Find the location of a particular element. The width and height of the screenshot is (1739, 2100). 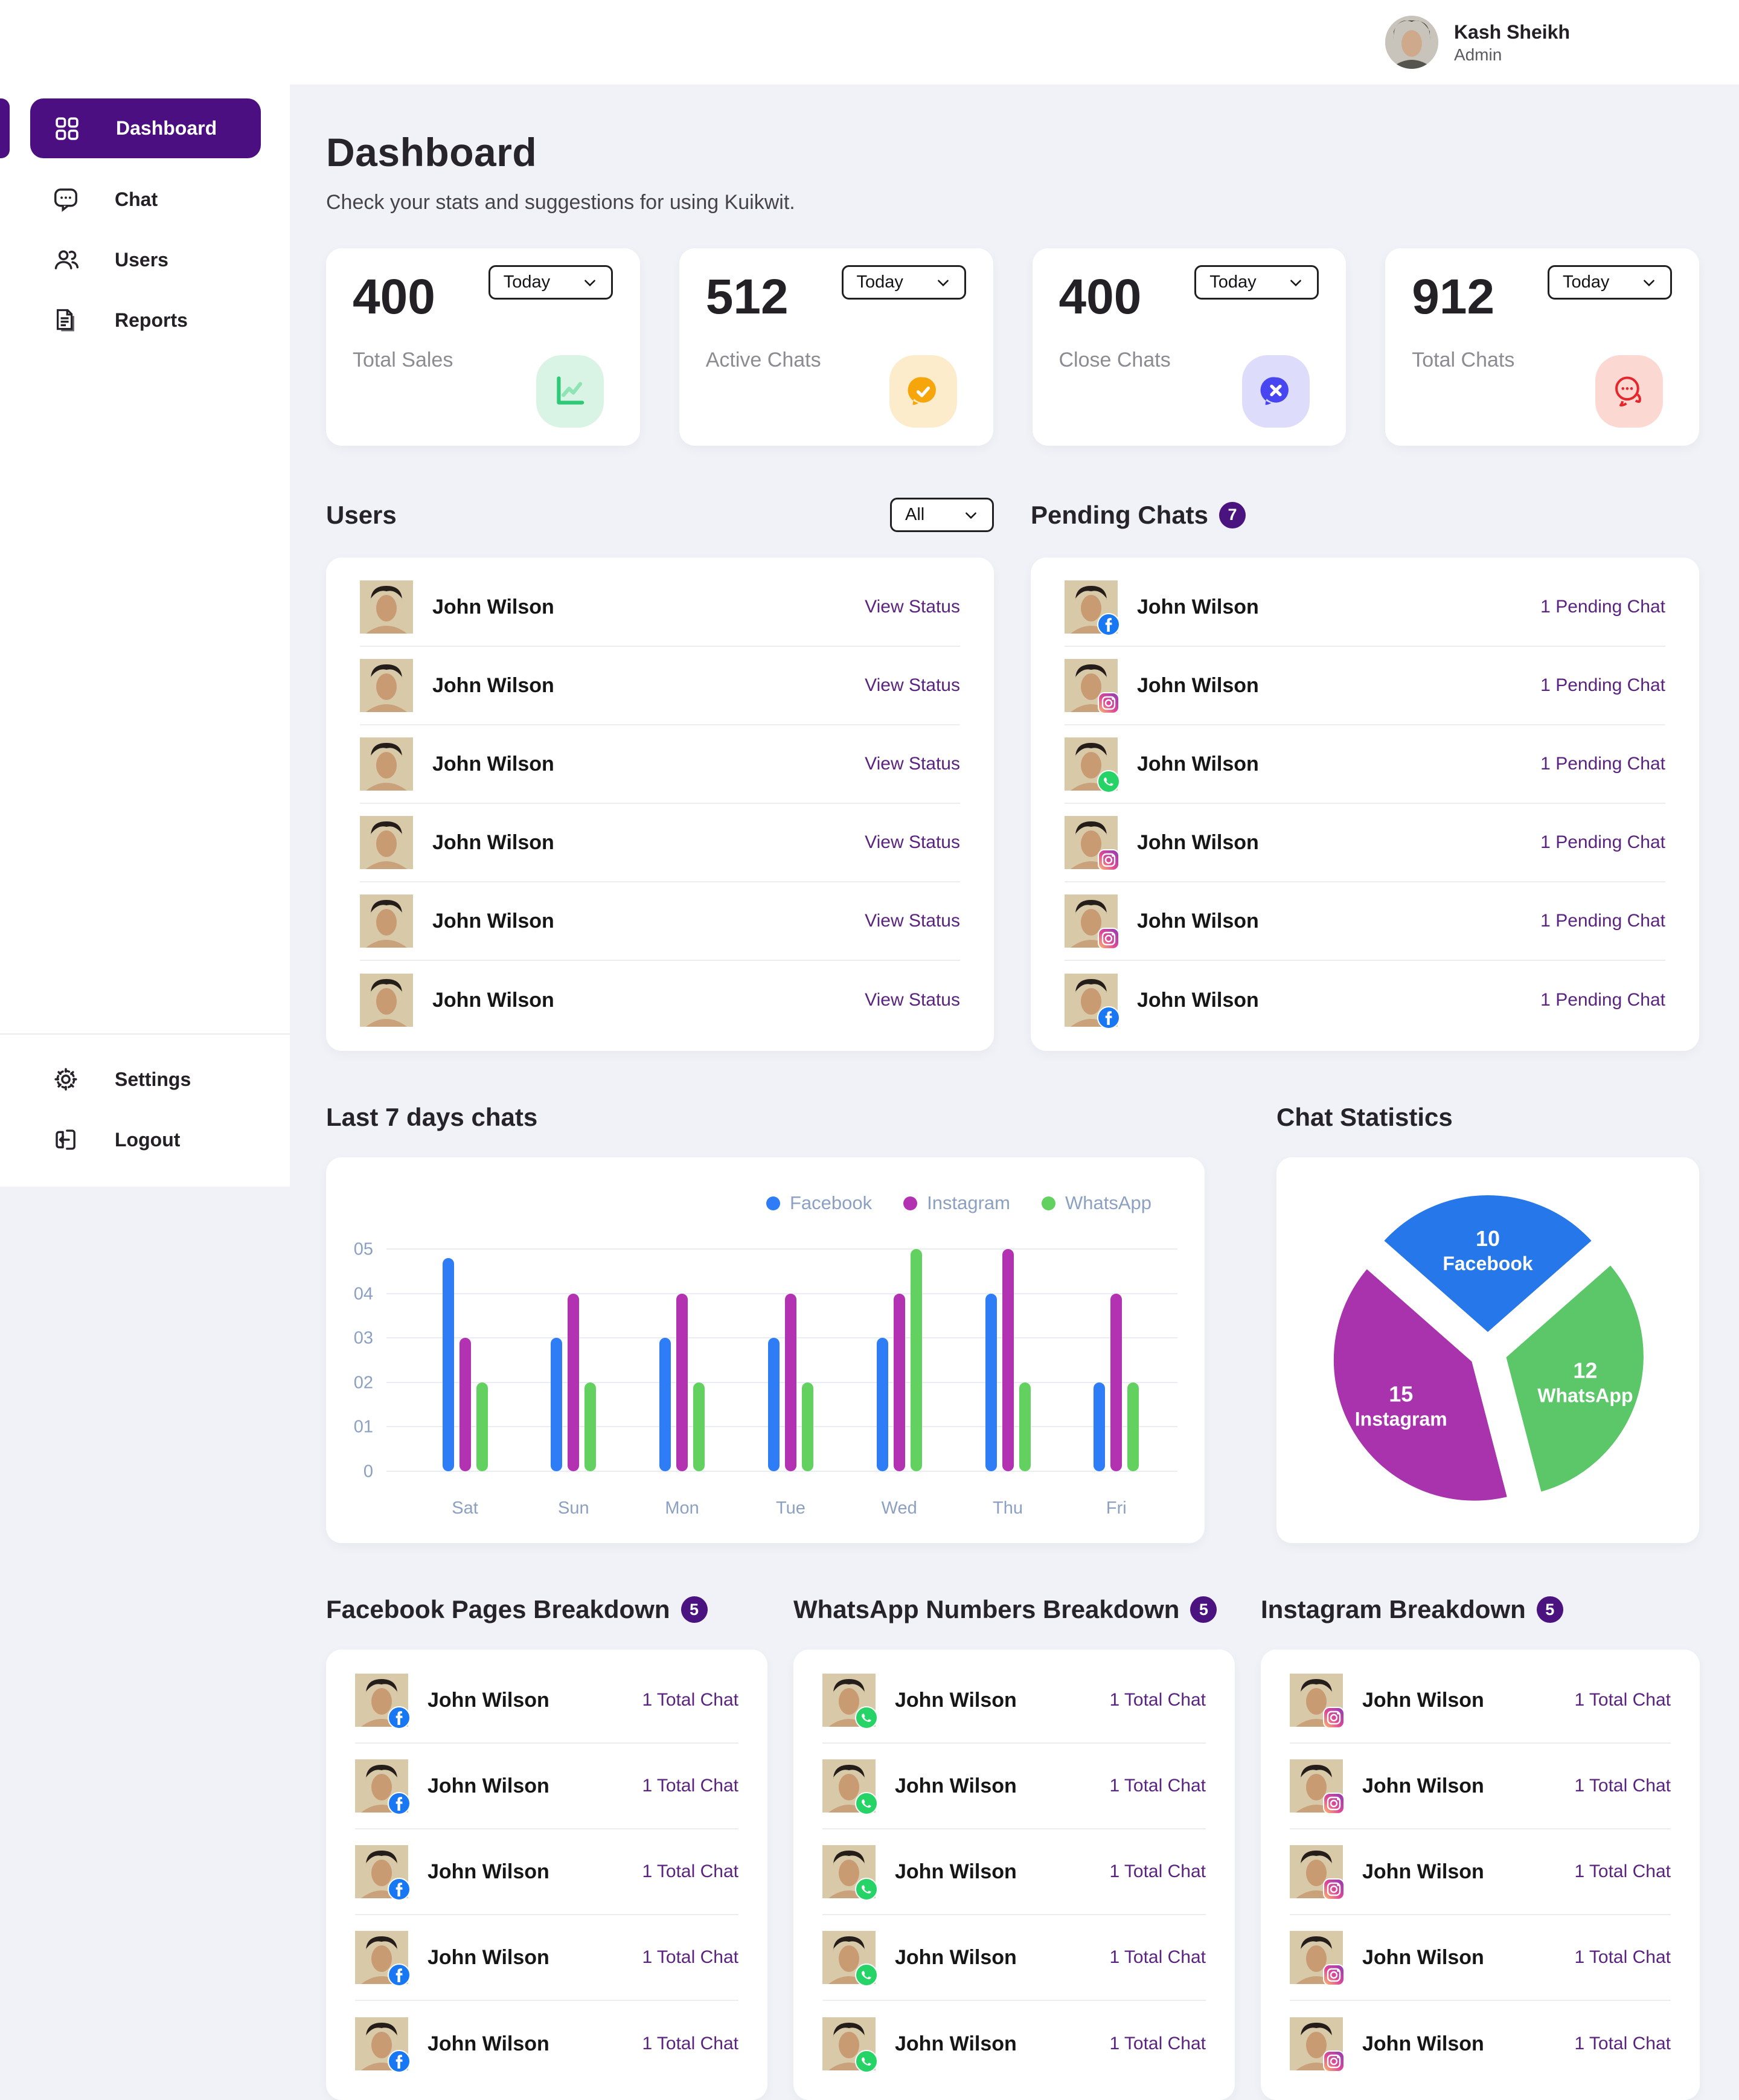

stat-value: 400 is located at coordinates (1100, 296).